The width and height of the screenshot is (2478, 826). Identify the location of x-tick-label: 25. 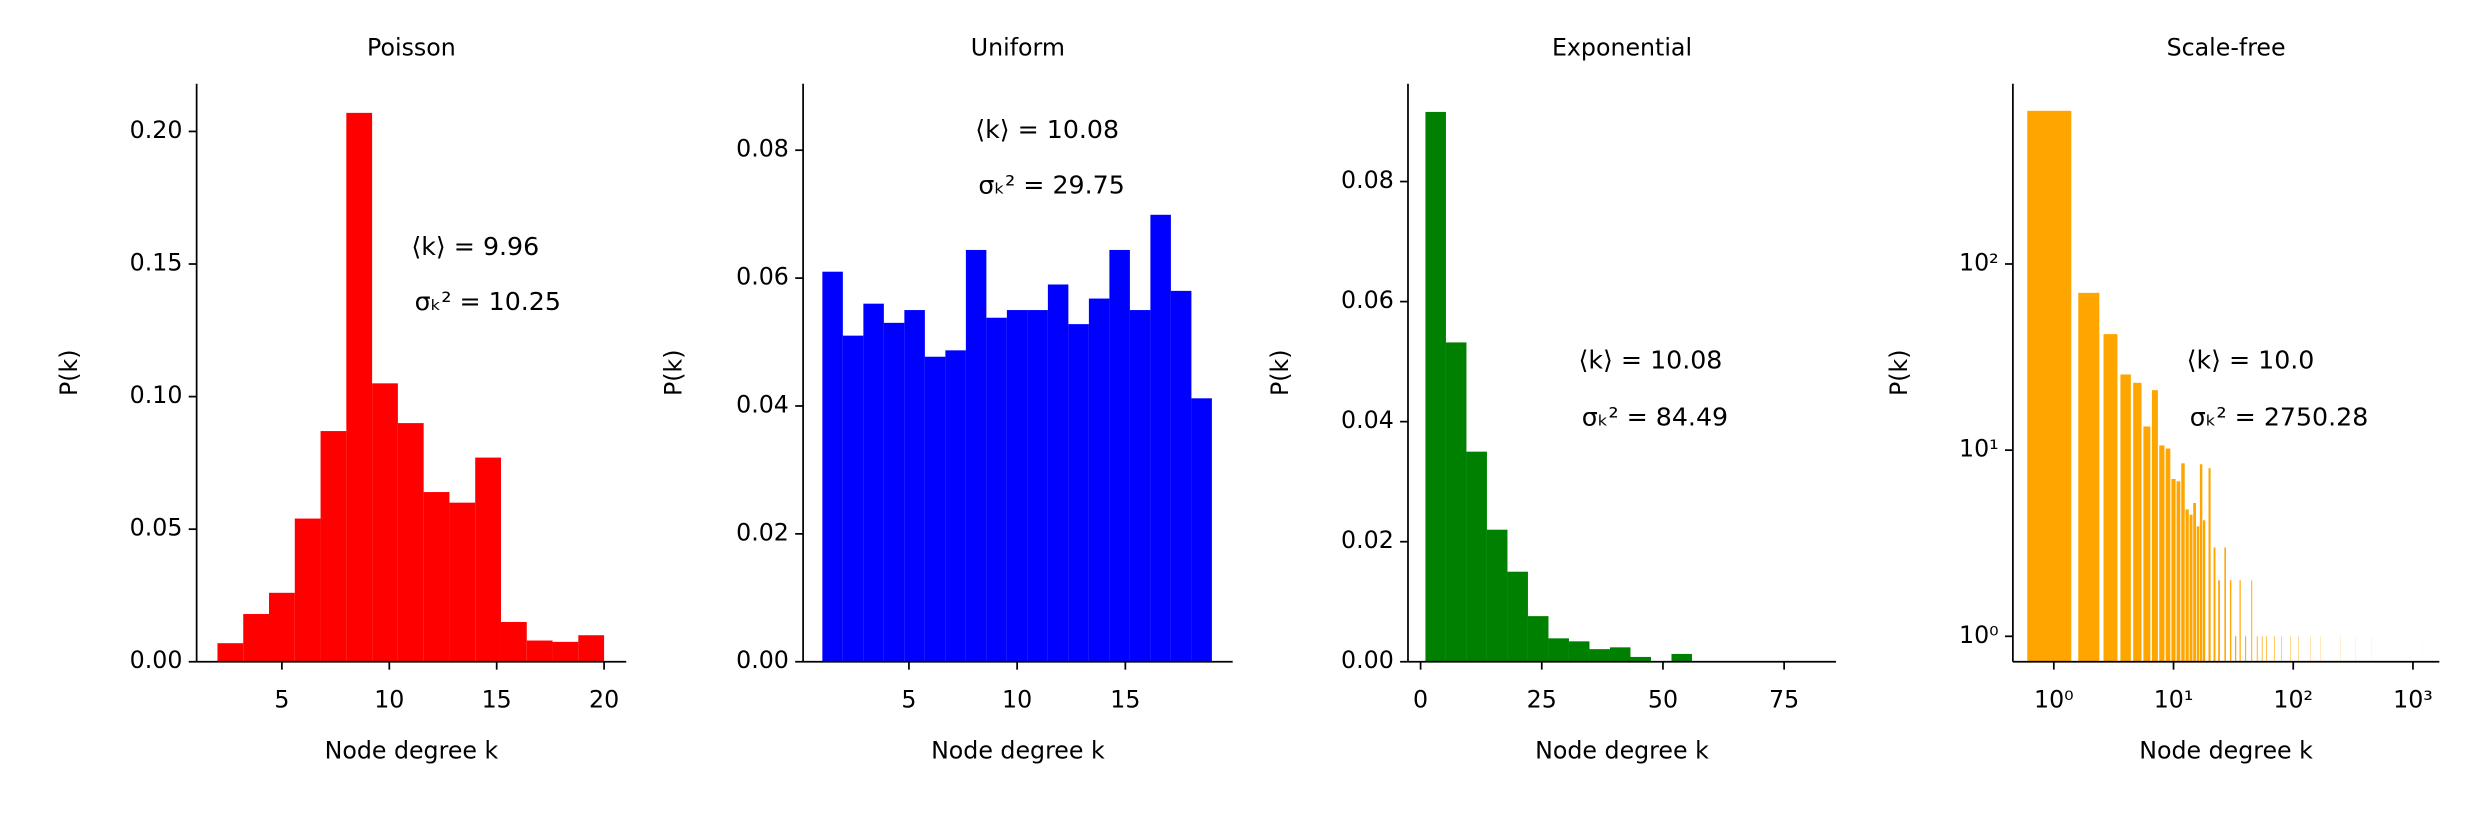
(1542, 700).